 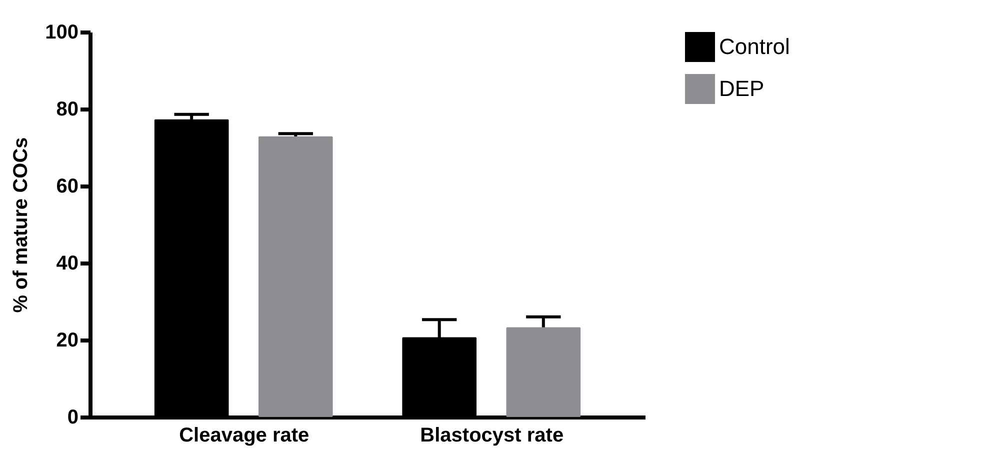 I want to click on y-tick-label: 0, so click(x=72, y=417).